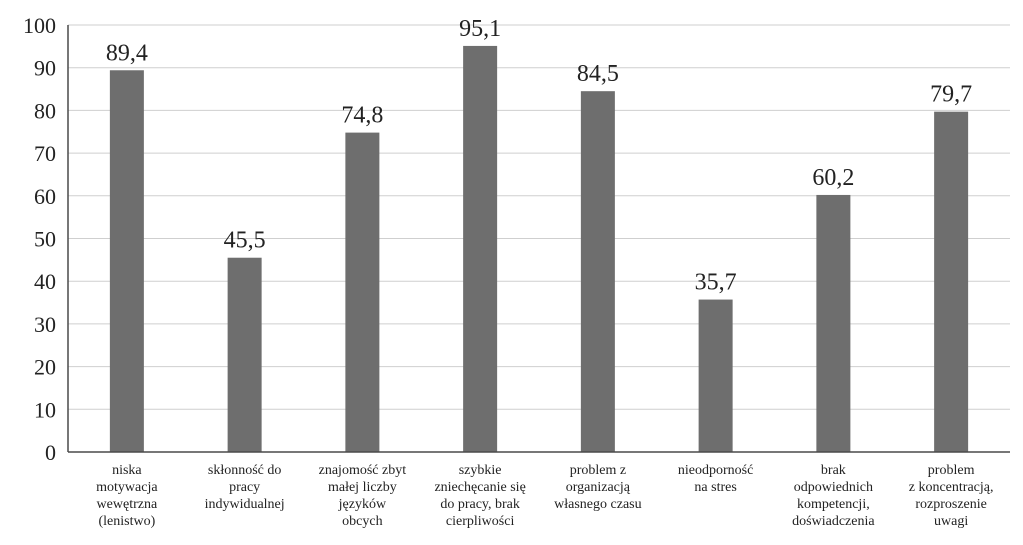  I want to click on category-label: skłonność do pracy indywidualnej, so click(245, 487).